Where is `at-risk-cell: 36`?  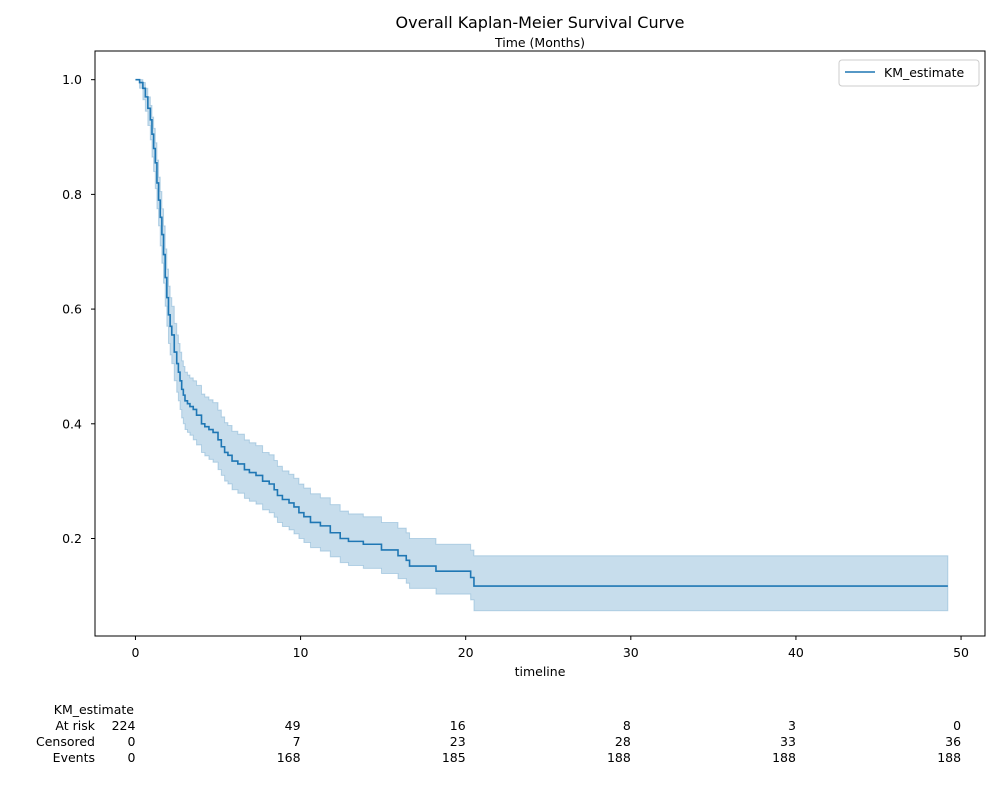 at-risk-cell: 36 is located at coordinates (953, 741).